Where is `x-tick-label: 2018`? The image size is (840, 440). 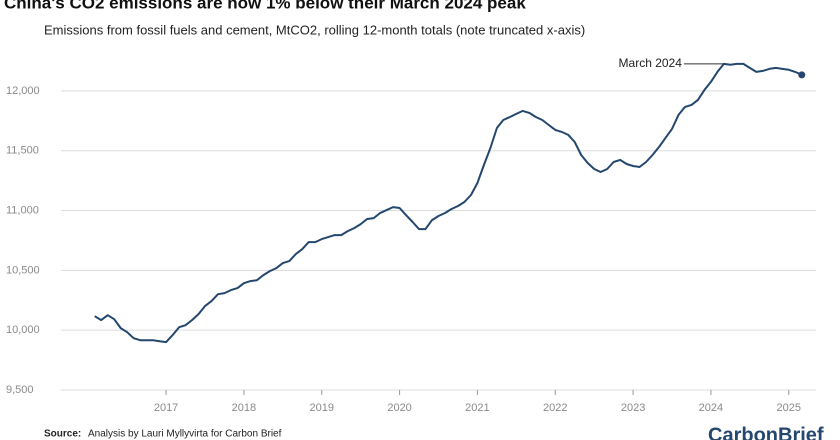
x-tick-label: 2018 is located at coordinates (244, 408).